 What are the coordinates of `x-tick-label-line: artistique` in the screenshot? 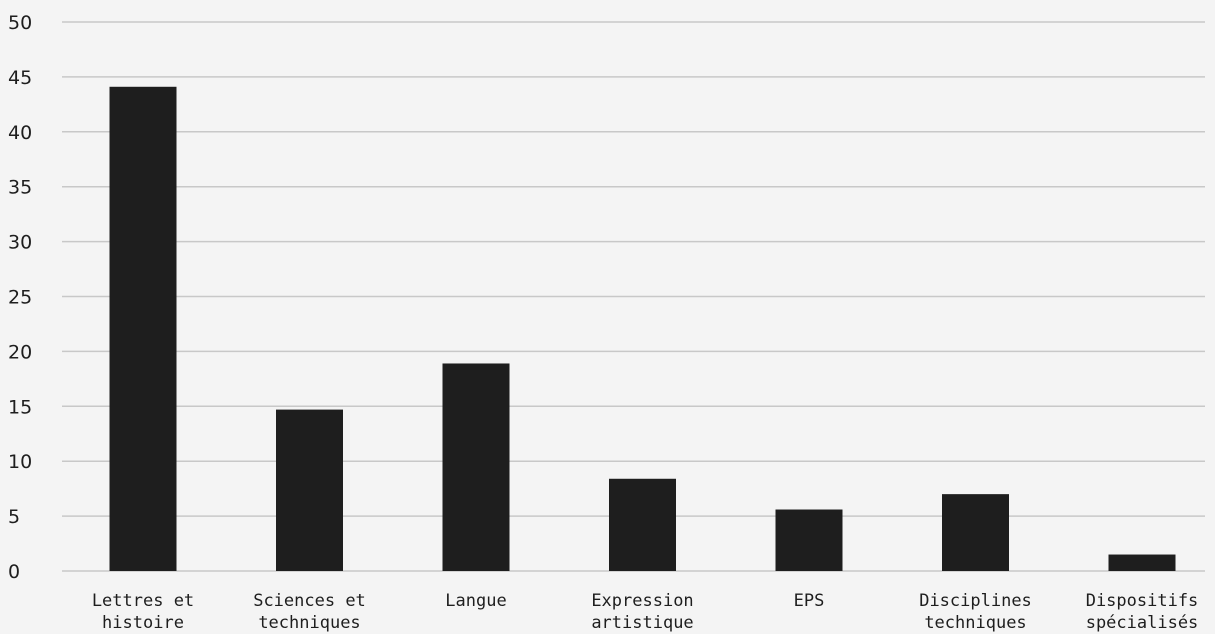 It's located at (642, 623).